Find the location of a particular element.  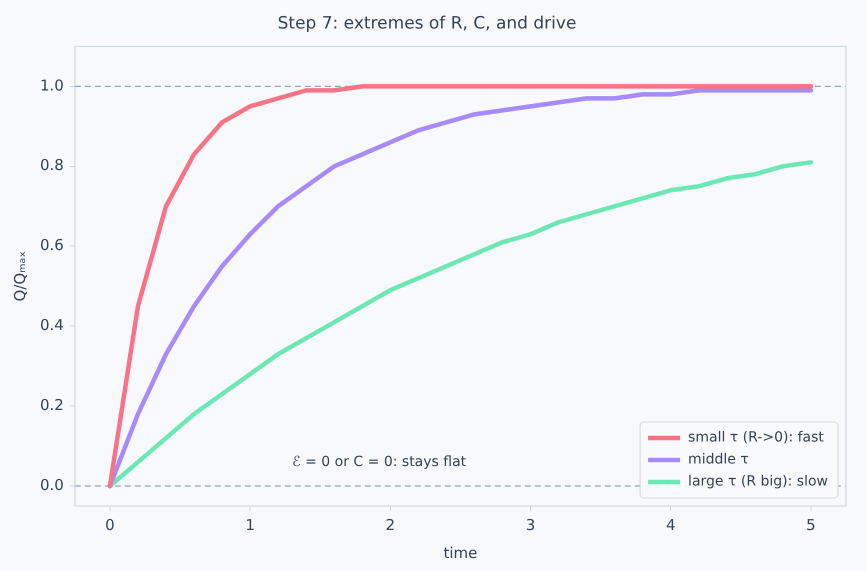

y-tick-label: 1.0 is located at coordinates (52, 85).